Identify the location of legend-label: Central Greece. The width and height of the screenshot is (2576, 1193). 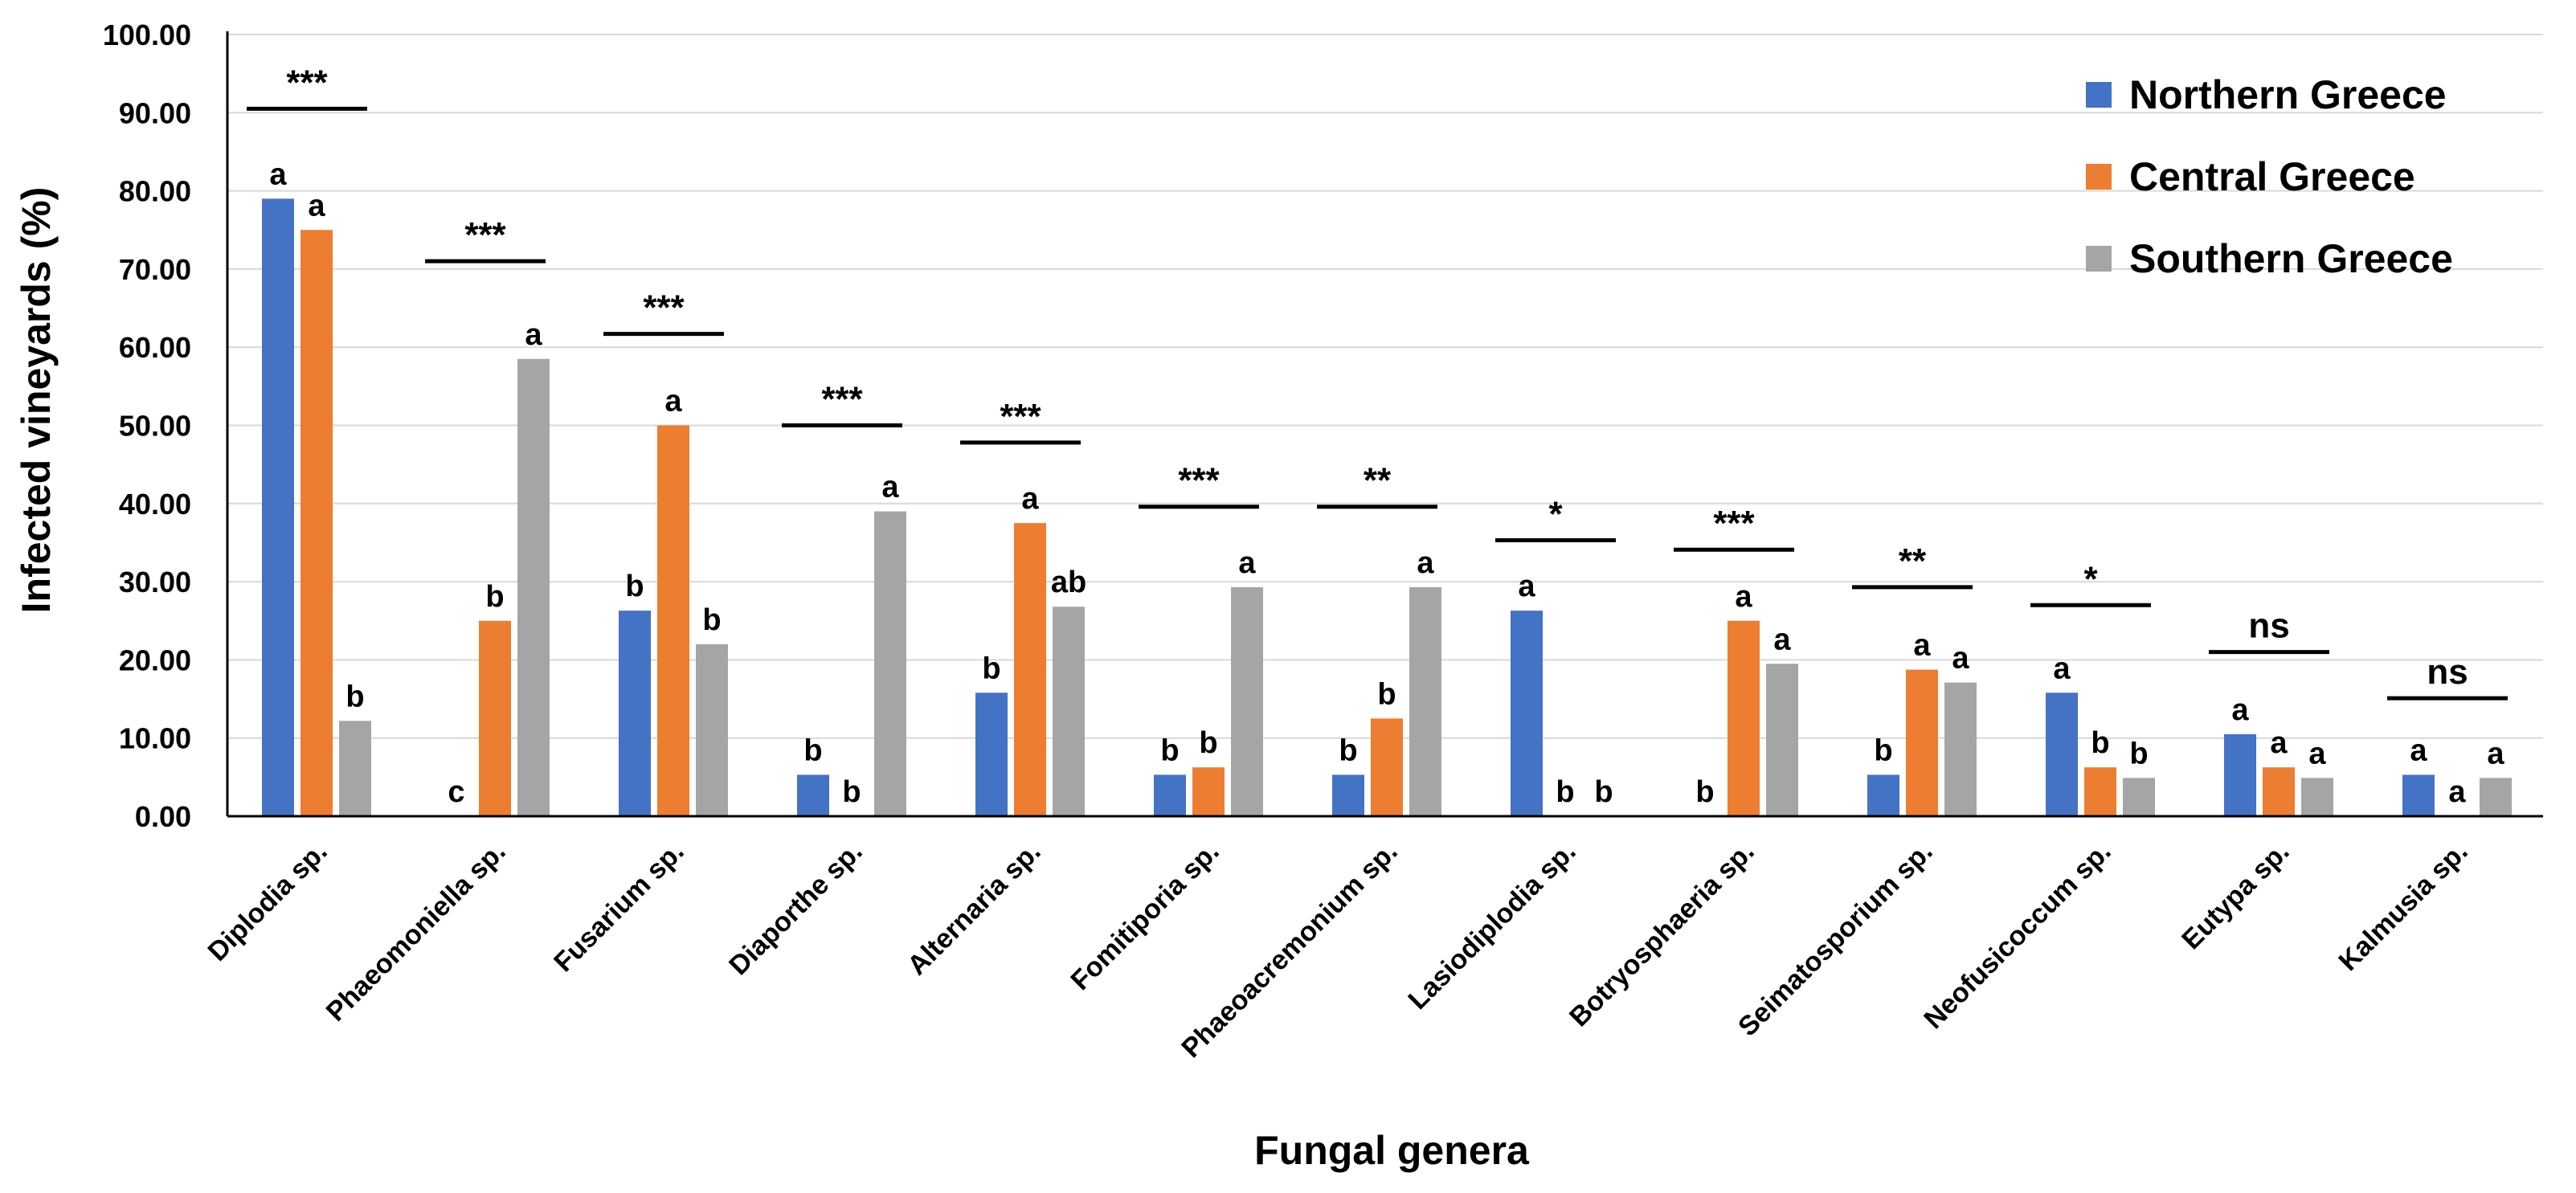
(2272, 177).